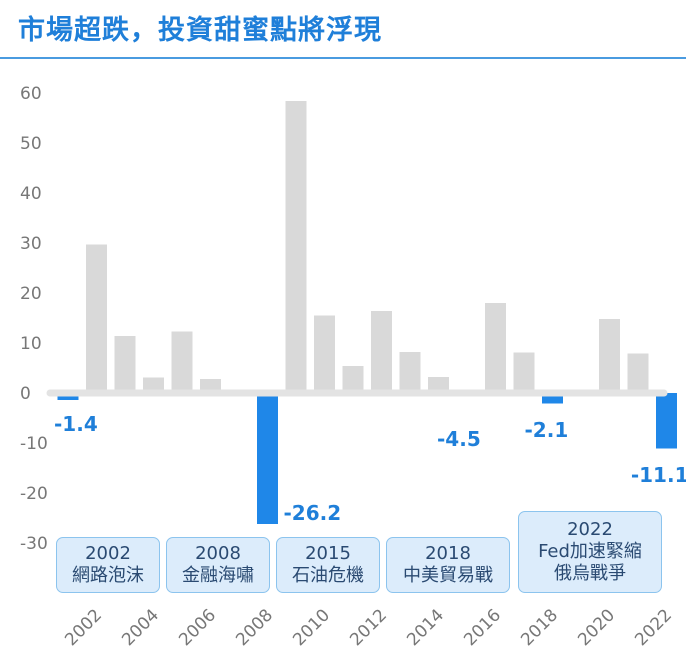 The width and height of the screenshot is (686, 664). I want to click on event-year: 2022, so click(590, 529).